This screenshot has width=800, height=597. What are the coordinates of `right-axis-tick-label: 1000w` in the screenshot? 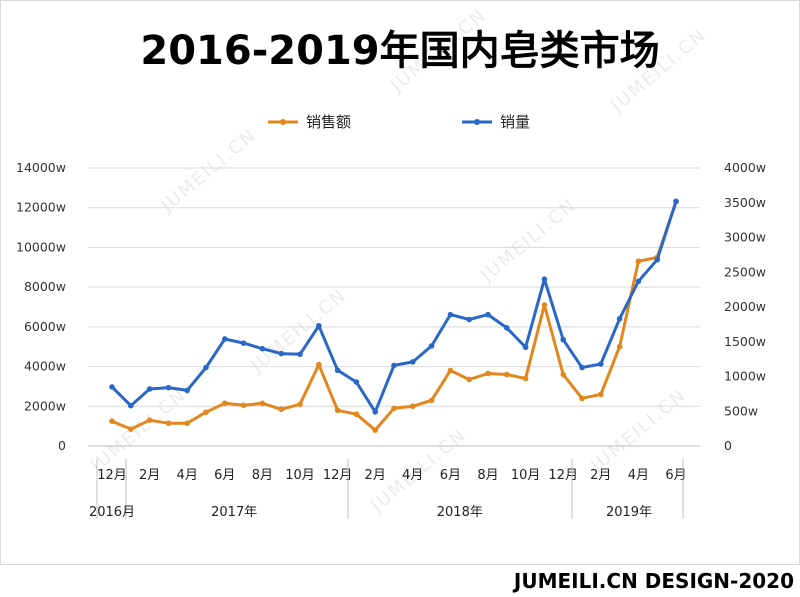 It's located at (745, 376).